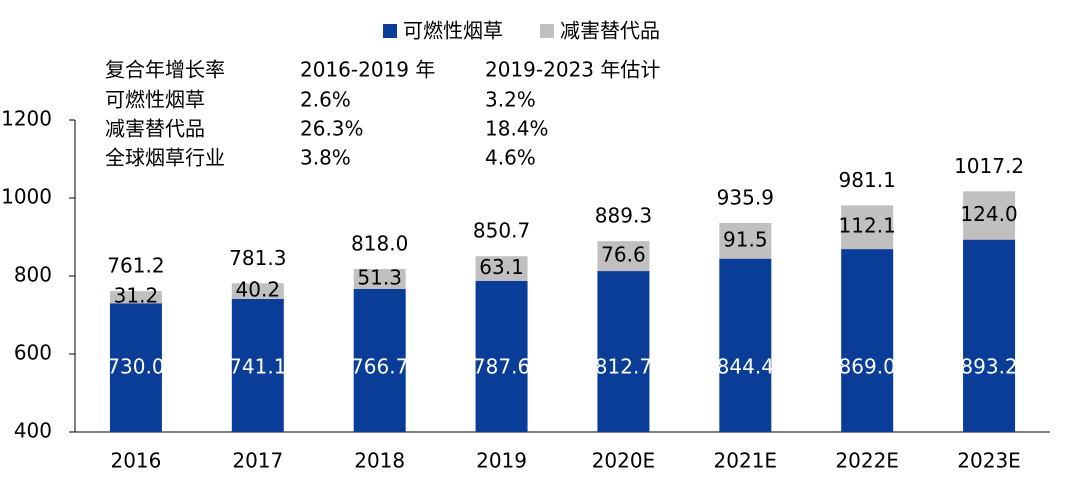  I want to click on data-label: 51.3, so click(379, 277).